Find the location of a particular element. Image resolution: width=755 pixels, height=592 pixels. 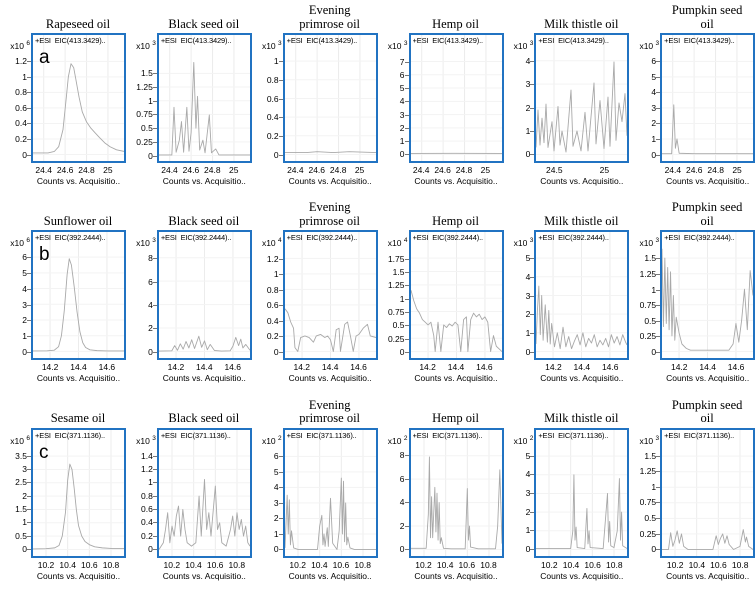

x-tick-label: 10.4 is located at coordinates (319, 564).